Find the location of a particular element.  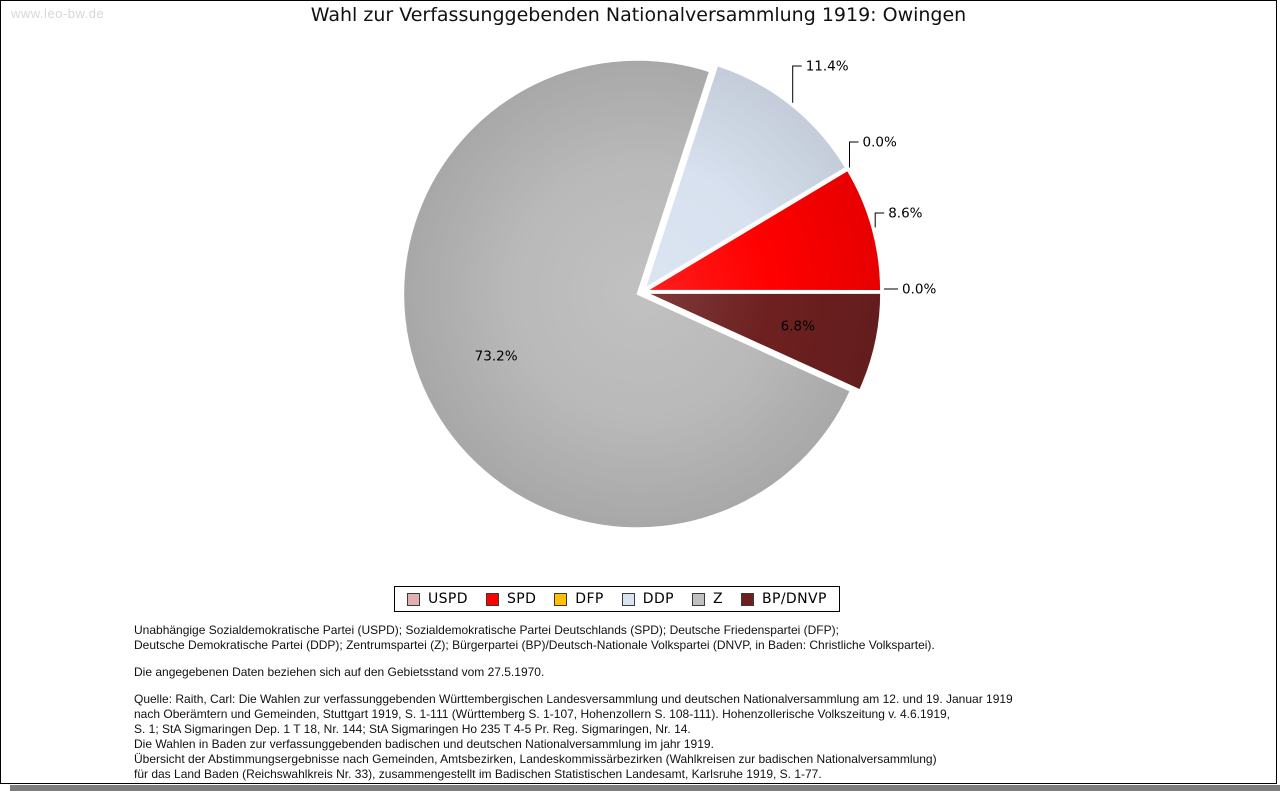

legend-item-spd: SPD is located at coordinates (511, 599).